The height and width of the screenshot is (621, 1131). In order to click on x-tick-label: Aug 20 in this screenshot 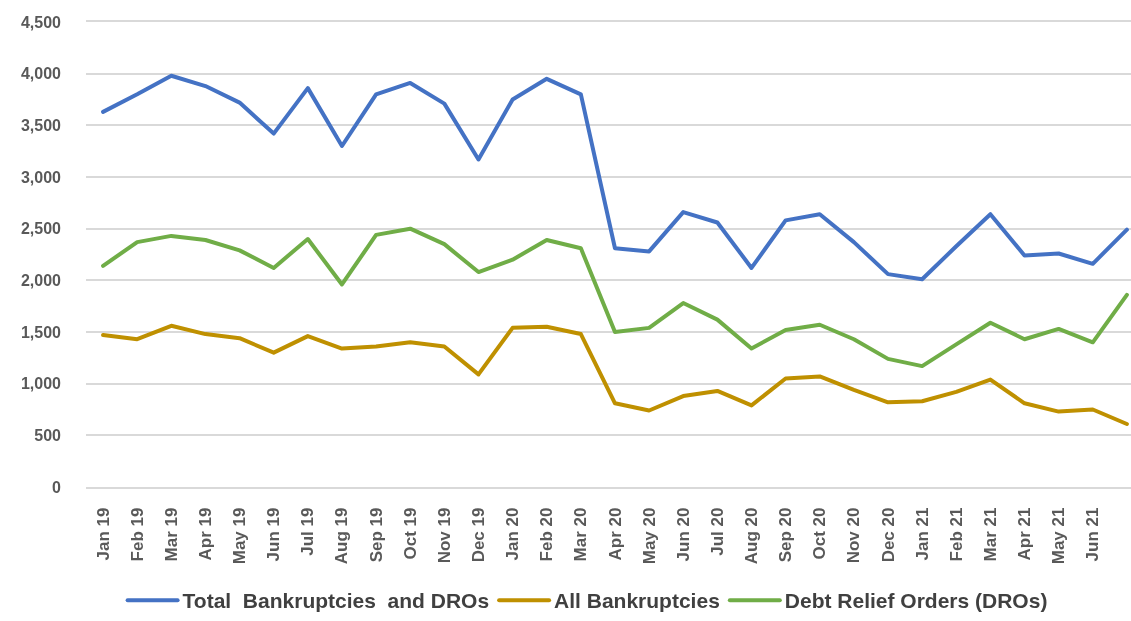, I will do `click(752, 536)`.